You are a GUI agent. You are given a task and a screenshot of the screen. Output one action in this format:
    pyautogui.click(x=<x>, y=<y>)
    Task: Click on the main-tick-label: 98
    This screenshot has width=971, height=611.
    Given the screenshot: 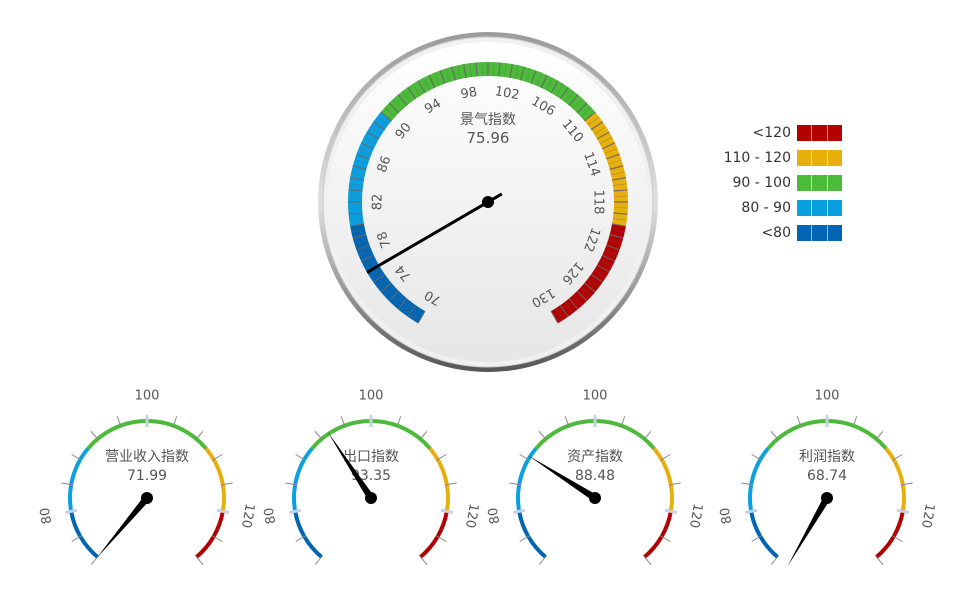 What is the action you would take?
    pyautogui.click(x=468, y=94)
    